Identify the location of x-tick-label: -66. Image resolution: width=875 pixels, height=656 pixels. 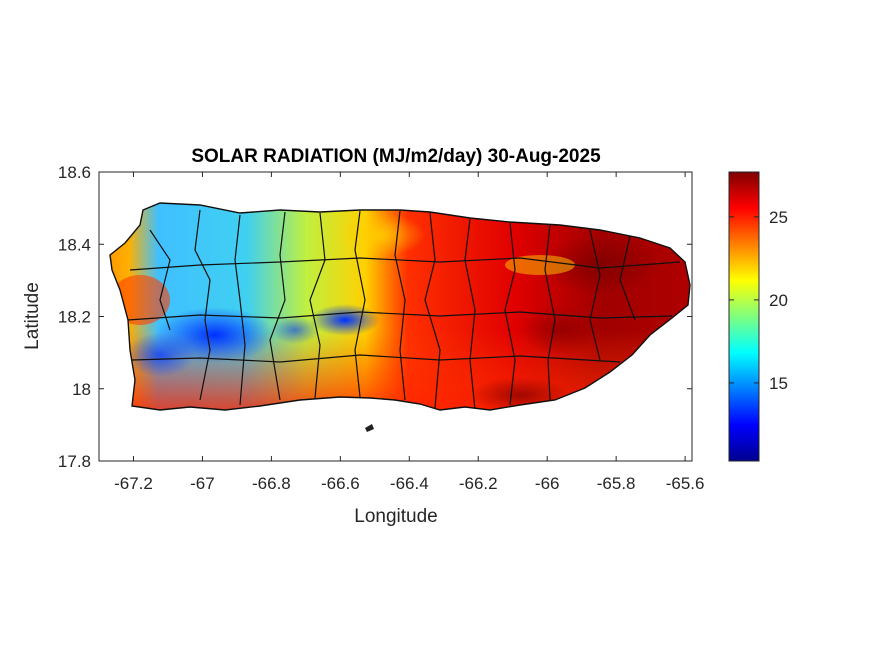
(547, 483).